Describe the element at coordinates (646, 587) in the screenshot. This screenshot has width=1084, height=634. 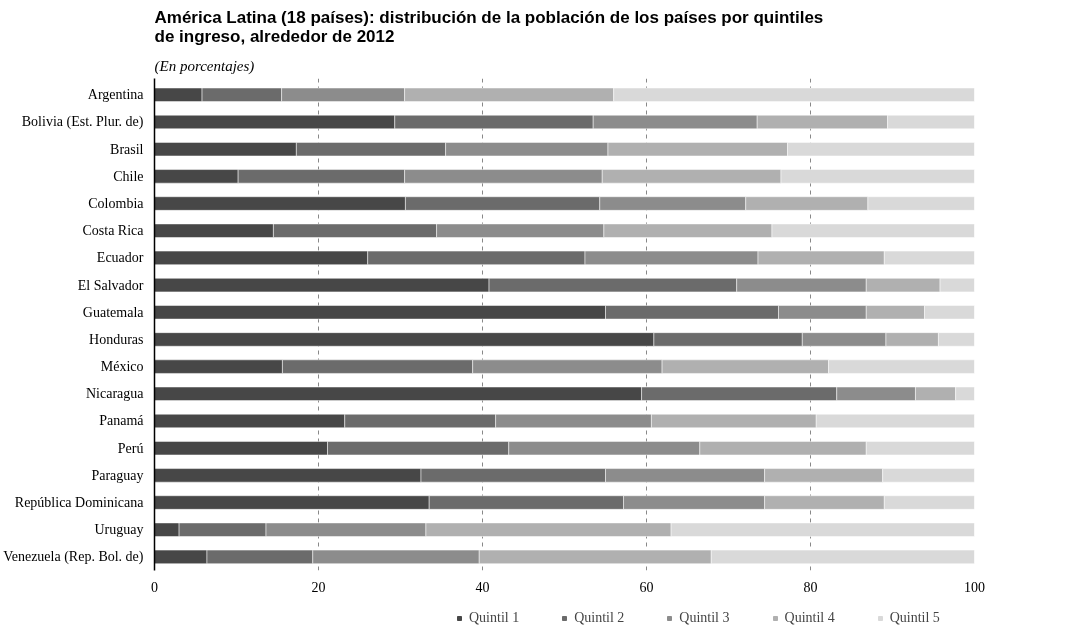
I see `x-tick-label: 60` at that location.